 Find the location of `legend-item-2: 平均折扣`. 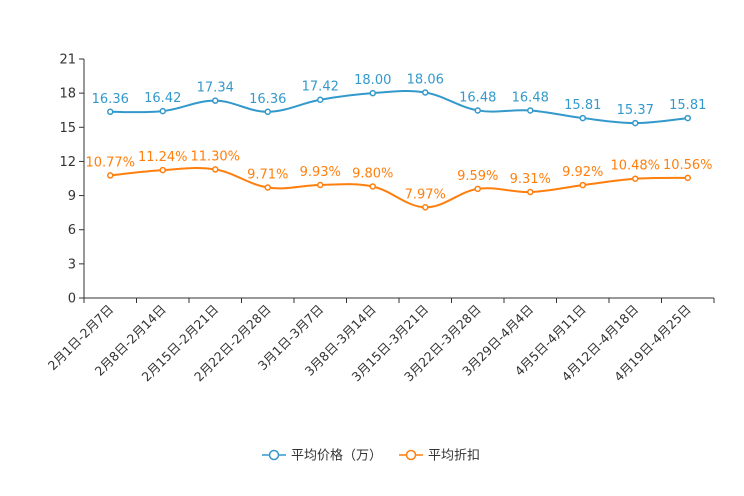

legend-item-2: 平均折扣 is located at coordinates (439, 456).